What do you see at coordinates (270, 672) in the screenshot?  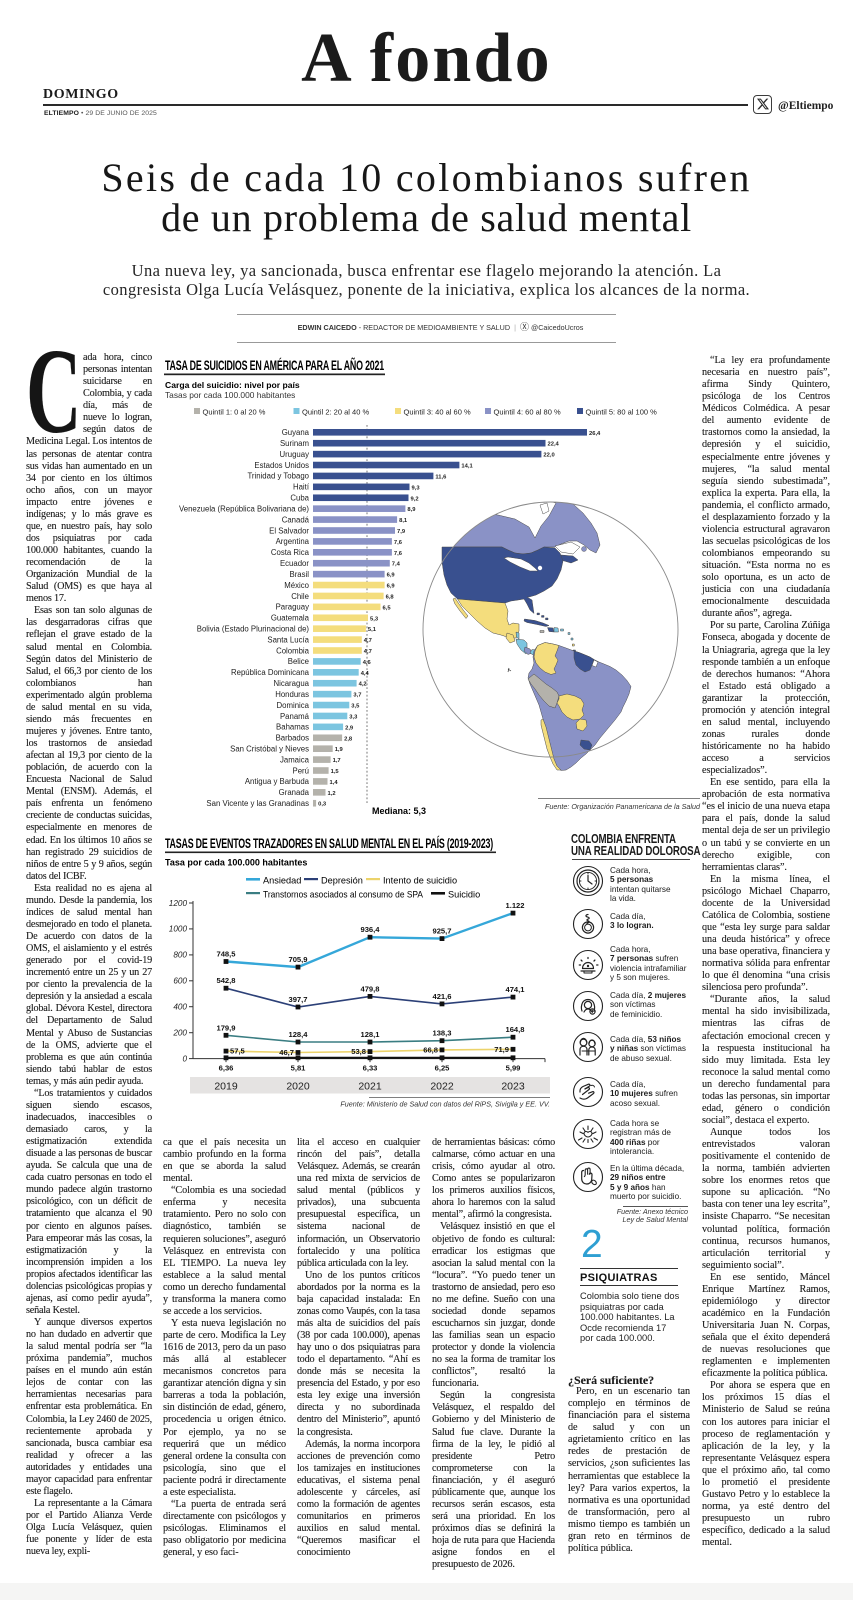 I see `svg-text: República Dominicana` at bounding box center [270, 672].